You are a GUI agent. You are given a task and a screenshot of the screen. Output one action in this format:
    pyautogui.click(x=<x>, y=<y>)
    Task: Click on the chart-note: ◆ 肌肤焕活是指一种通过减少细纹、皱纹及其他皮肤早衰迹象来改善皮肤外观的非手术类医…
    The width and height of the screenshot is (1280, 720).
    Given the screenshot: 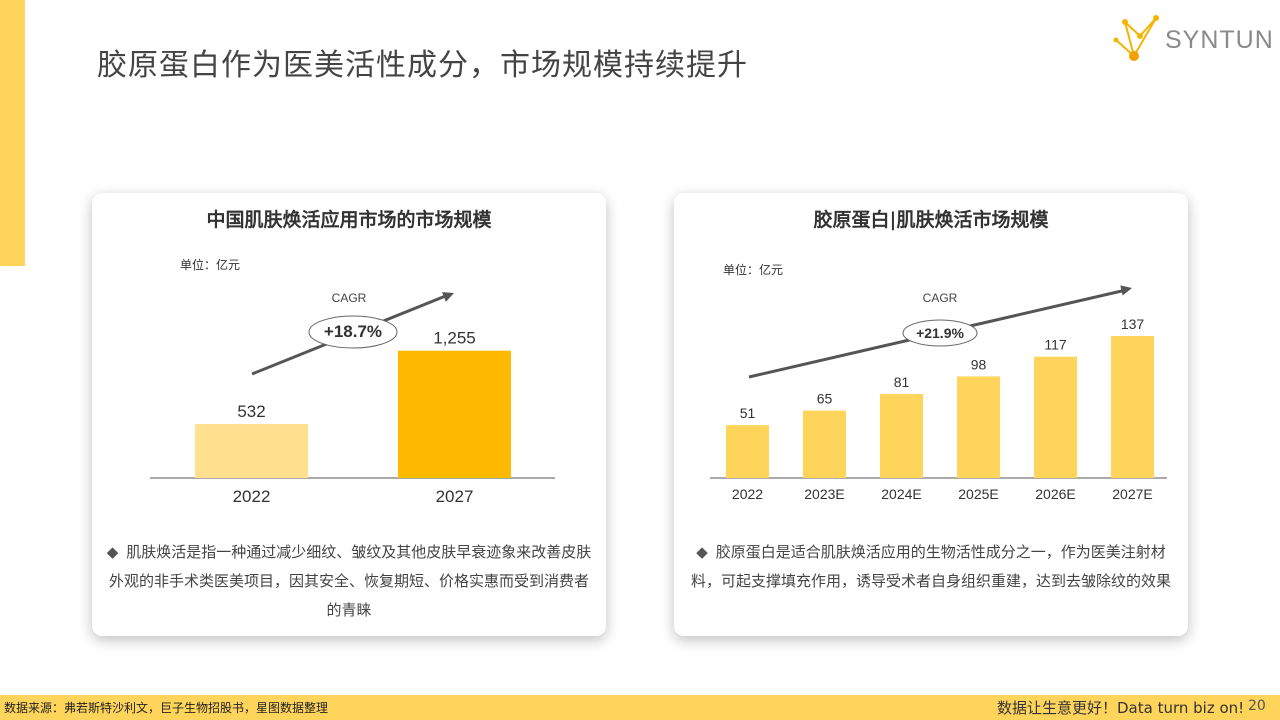 What is the action you would take?
    pyautogui.click(x=349, y=581)
    